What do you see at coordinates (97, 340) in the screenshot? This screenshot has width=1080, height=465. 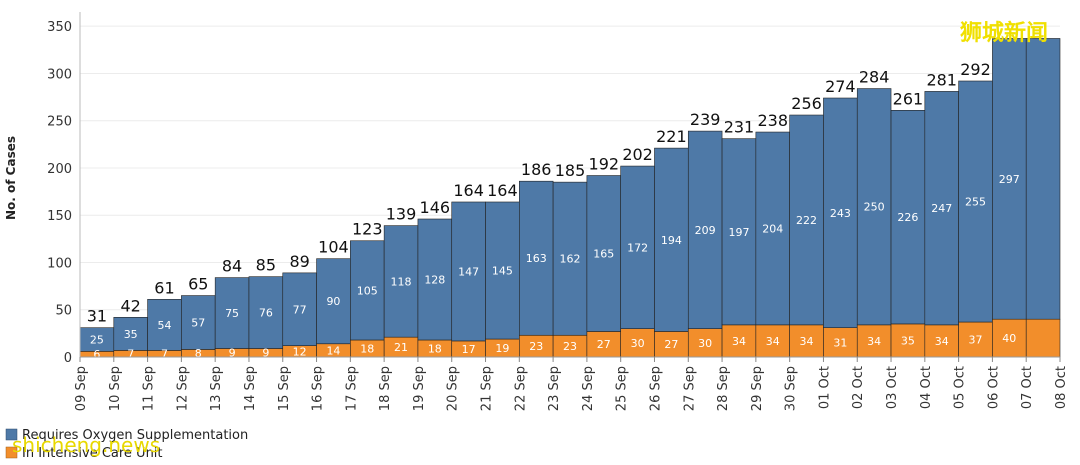 I see `segment-label-oxygen: 25` at bounding box center [97, 340].